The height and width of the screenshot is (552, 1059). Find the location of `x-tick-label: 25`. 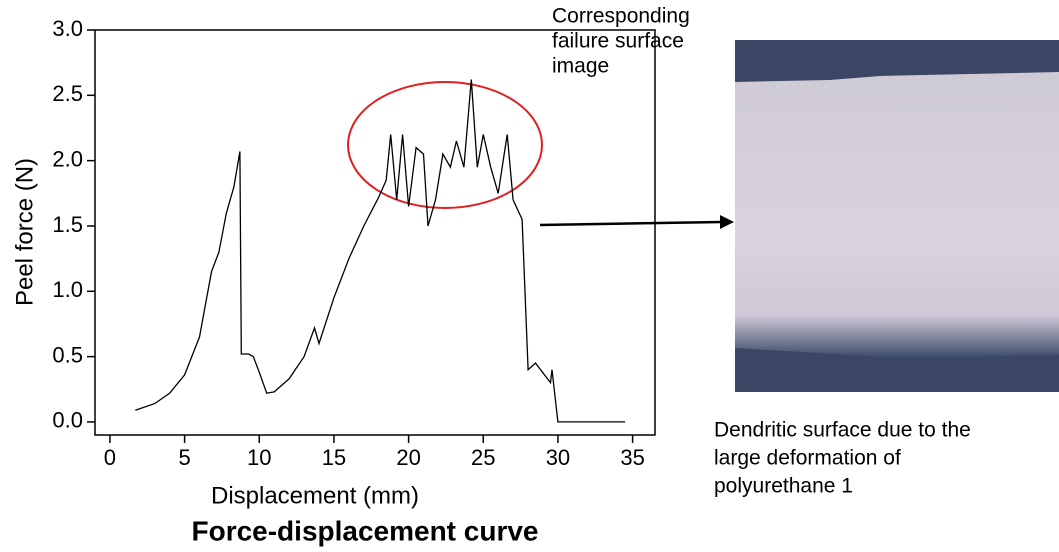

x-tick-label: 25 is located at coordinates (483, 457).